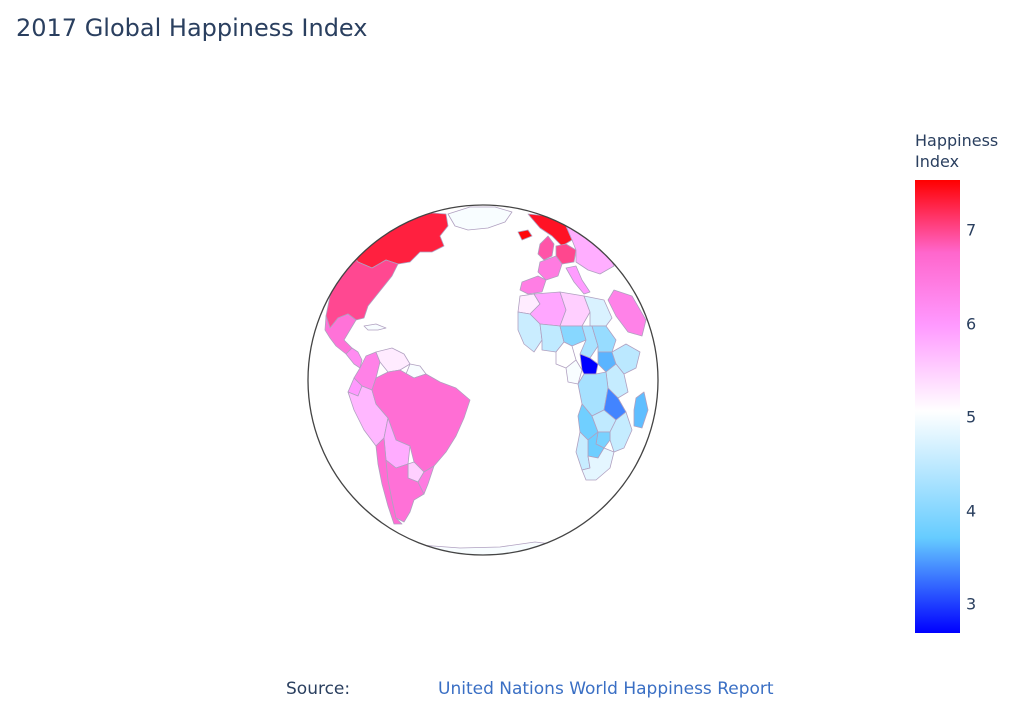 This screenshot has width=1018, height=720. What do you see at coordinates (971, 230) in the screenshot?
I see `colorbar-tick-label: 7` at bounding box center [971, 230].